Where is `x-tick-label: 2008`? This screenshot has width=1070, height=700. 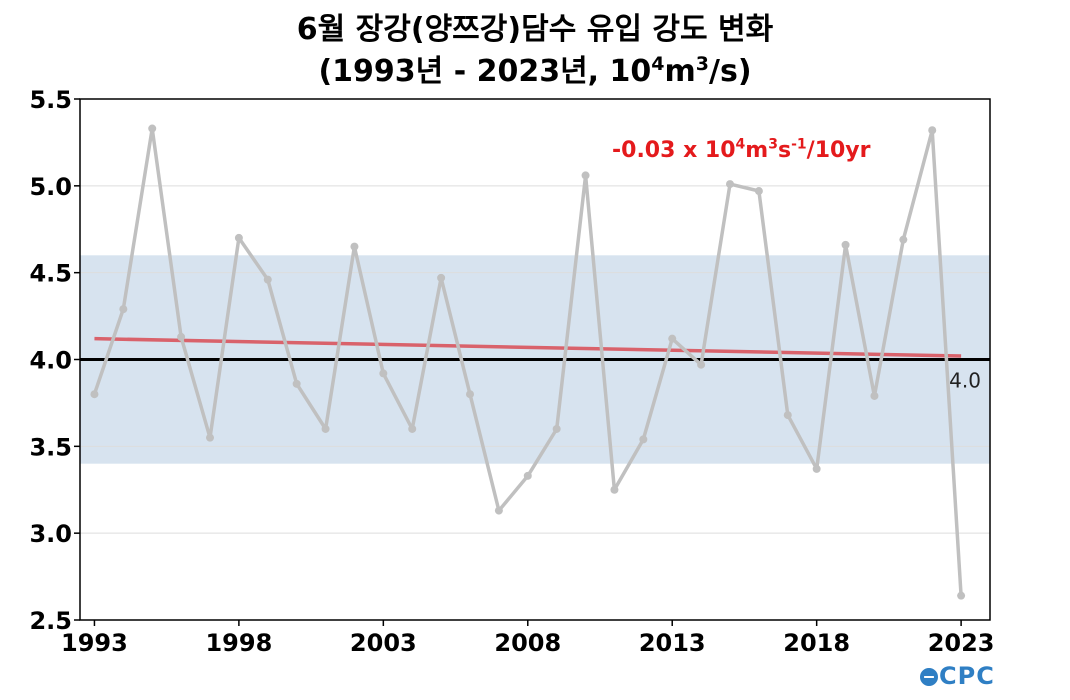
x-tick-label: 2008 is located at coordinates (527, 643).